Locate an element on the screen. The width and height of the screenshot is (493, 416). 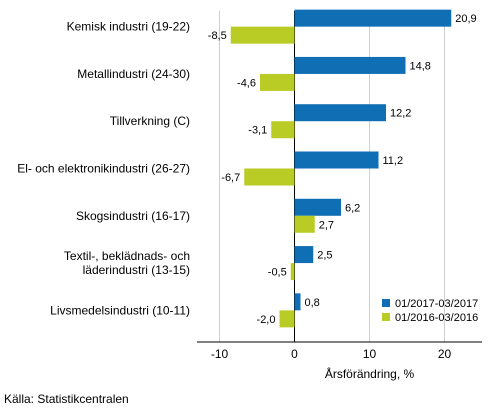
data-label: 2,5 is located at coordinates (324, 256).